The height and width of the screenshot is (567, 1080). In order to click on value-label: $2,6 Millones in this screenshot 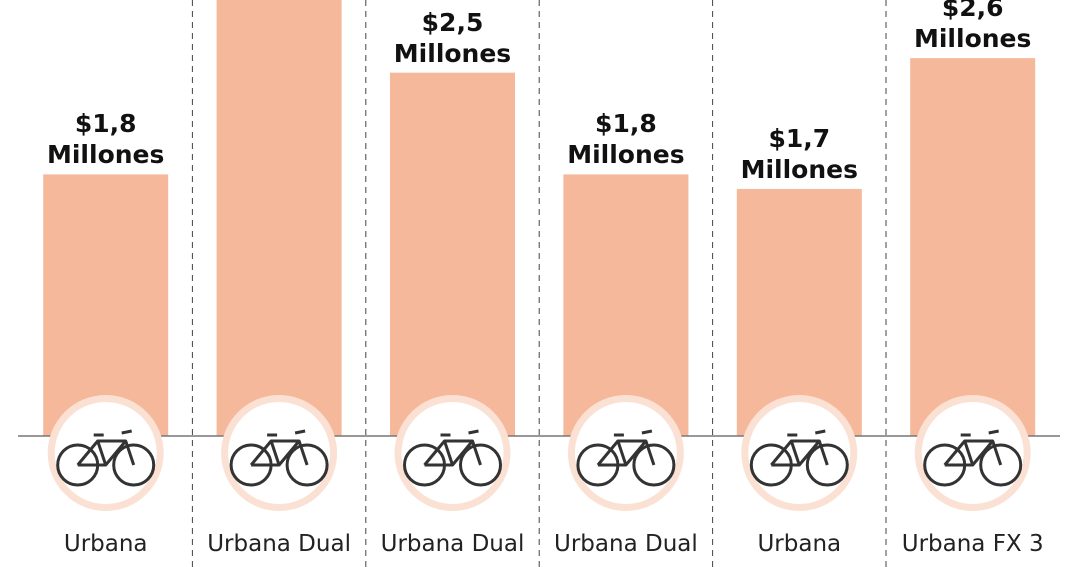, I will do `click(972, 27)`.